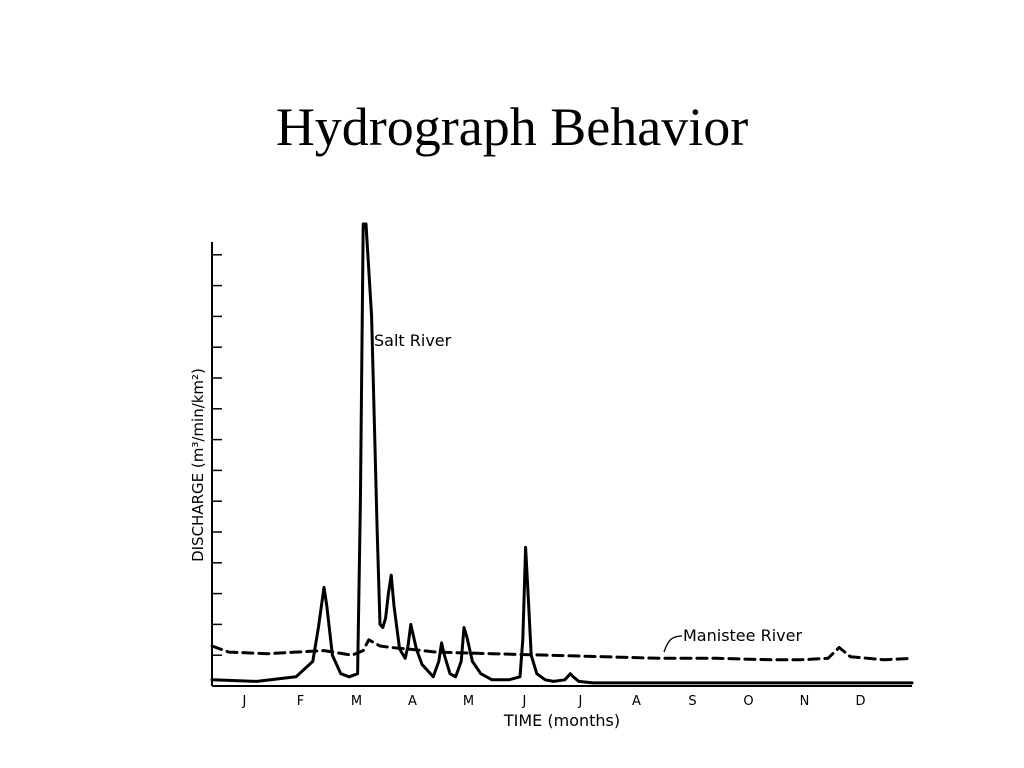 The width and height of the screenshot is (1024, 768). I want to click on slide-title: Hydrograph Behavior, so click(512, 127).